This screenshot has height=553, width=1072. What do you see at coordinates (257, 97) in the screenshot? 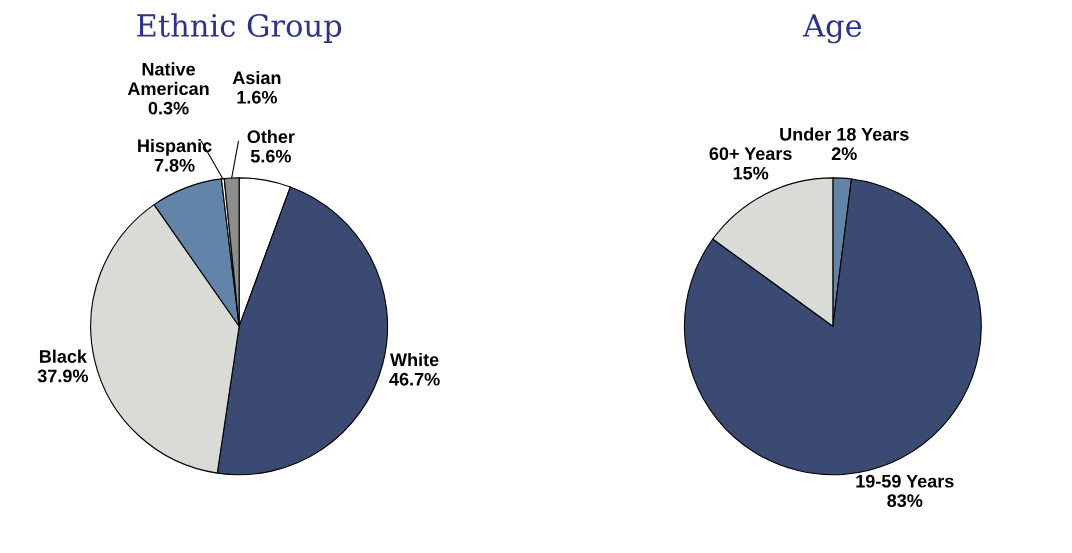
I see `data-label: 1.6%` at bounding box center [257, 97].